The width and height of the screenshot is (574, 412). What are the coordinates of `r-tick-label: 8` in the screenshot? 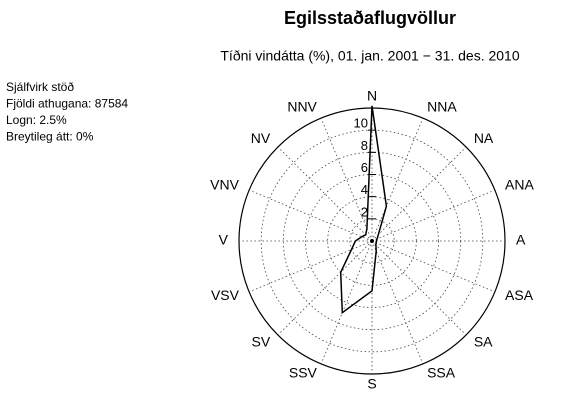 It's located at (364, 145).